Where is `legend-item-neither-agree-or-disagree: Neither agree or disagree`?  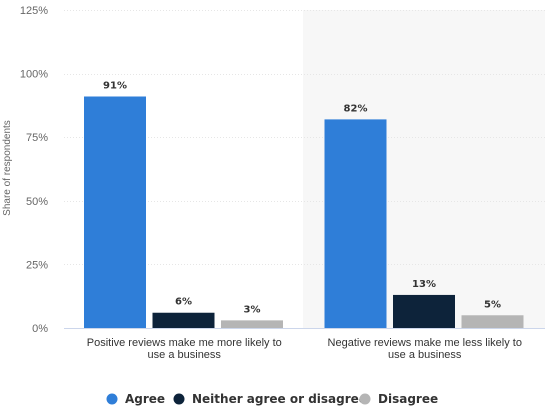 legend-item-neither-agree-or-disagree: Neither agree or disagree is located at coordinates (270, 399).